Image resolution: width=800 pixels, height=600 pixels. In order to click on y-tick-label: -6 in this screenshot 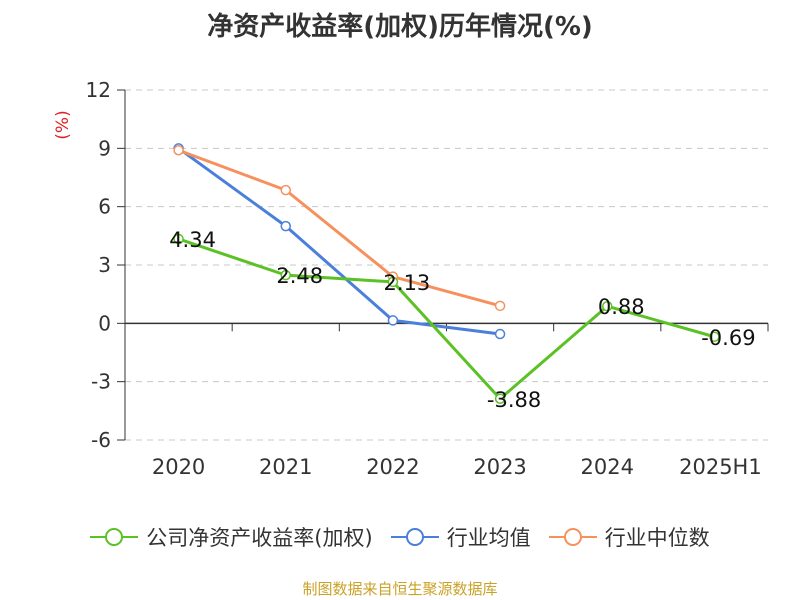, I will do `click(101, 440)`.